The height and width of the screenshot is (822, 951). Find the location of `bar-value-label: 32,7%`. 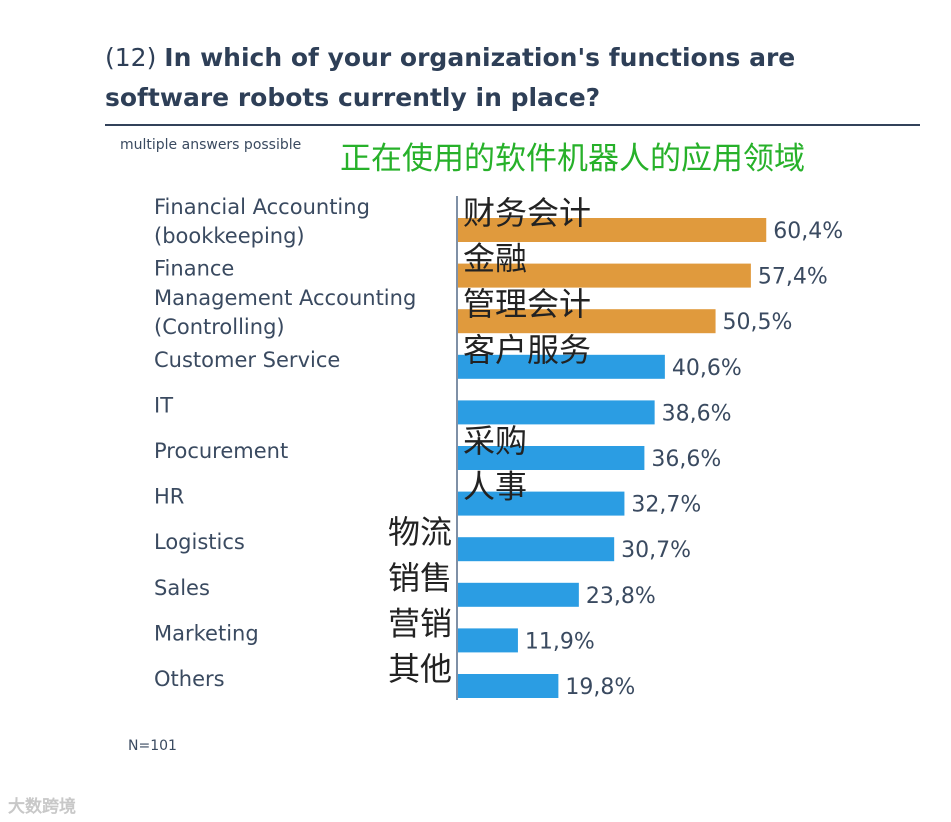

bar-value-label: 32,7% is located at coordinates (666, 505).